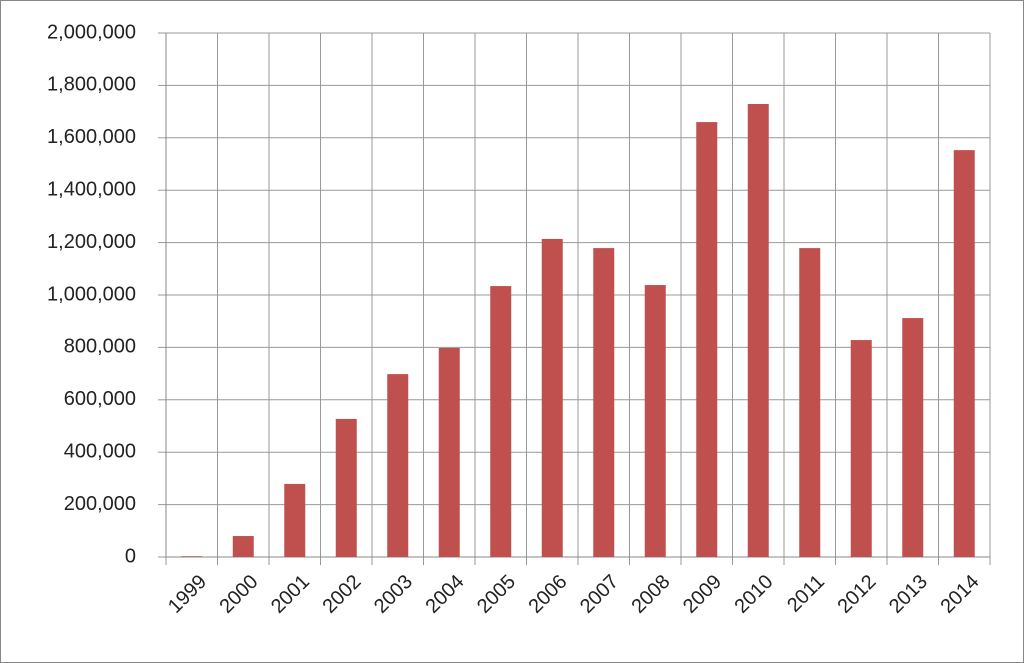 This screenshot has height=663, width=1024. What do you see at coordinates (91, 137) in the screenshot?
I see `y-tick-label: 1,600,000` at bounding box center [91, 137].